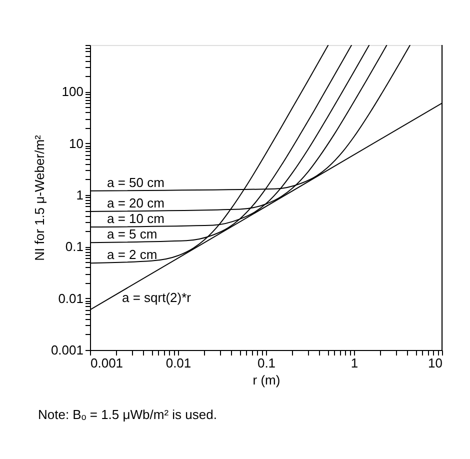 Image resolution: width=470 pixels, height=459 pixels. What do you see at coordinates (179, 363) in the screenshot?
I see `x-tick-label: 0.01` at bounding box center [179, 363].